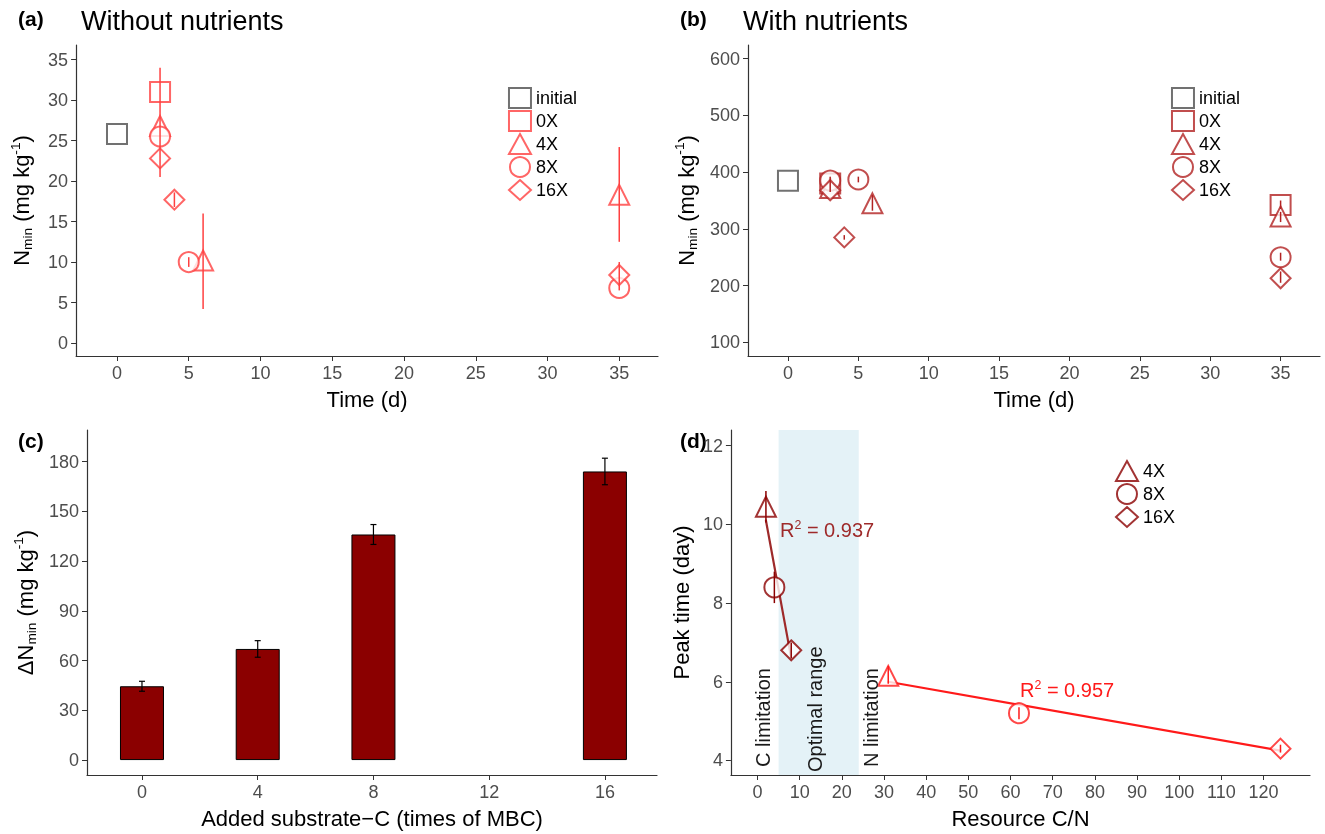 Image resolution: width=1325 pixels, height=834 pixels. Describe the element at coordinates (724, 58) in the screenshot. I see `y-tick-label: 600` at that location.